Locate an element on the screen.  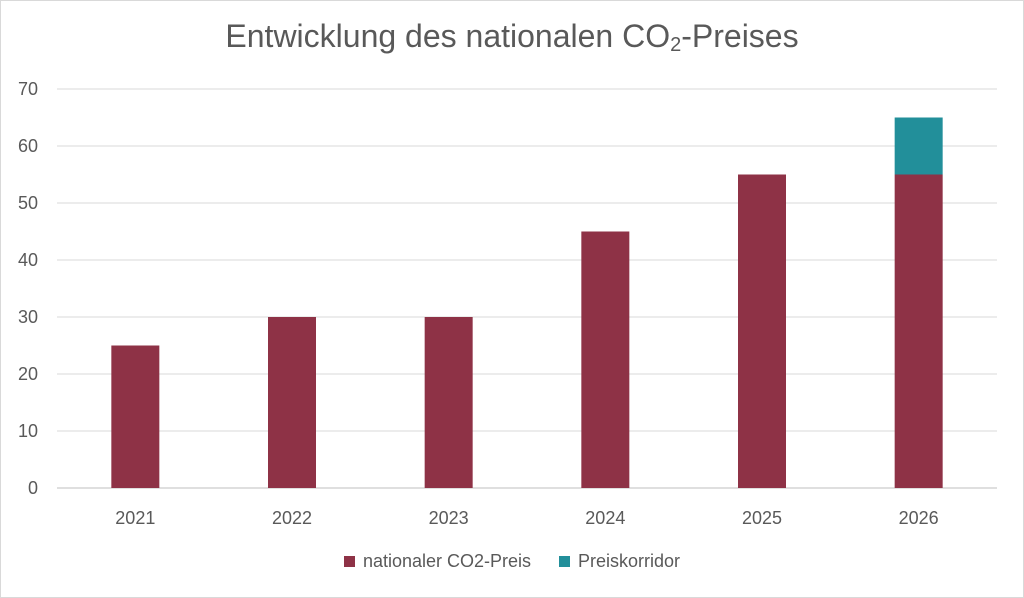
bar-co2-preis-2022 is located at coordinates (292, 402).